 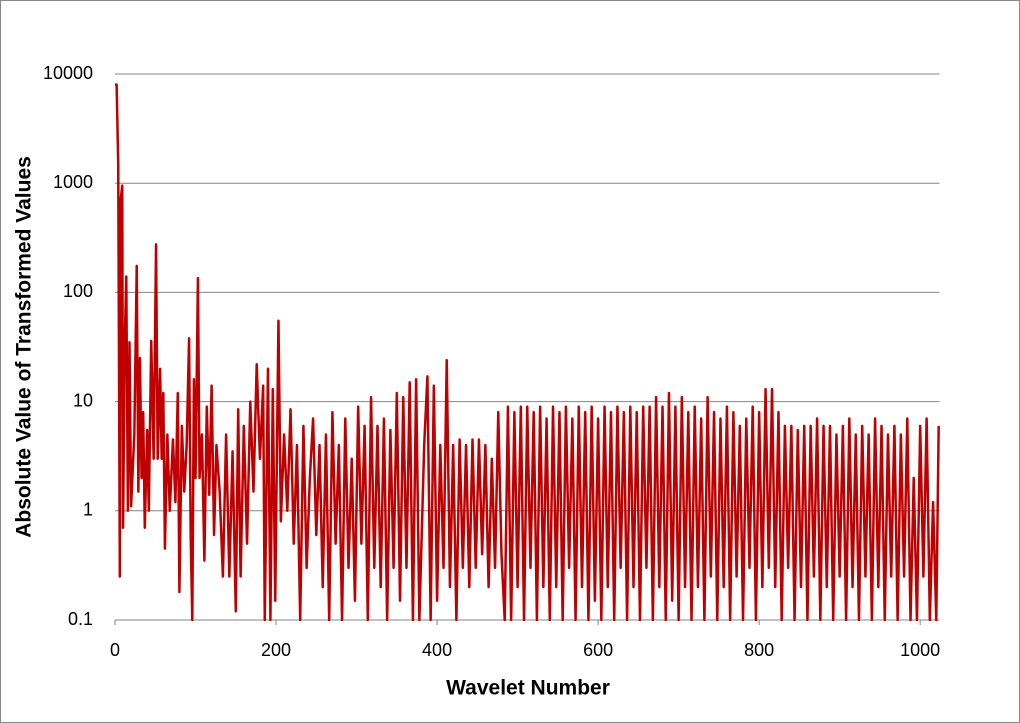 I want to click on x-axis-title: Wavelet Number, so click(x=528, y=688).